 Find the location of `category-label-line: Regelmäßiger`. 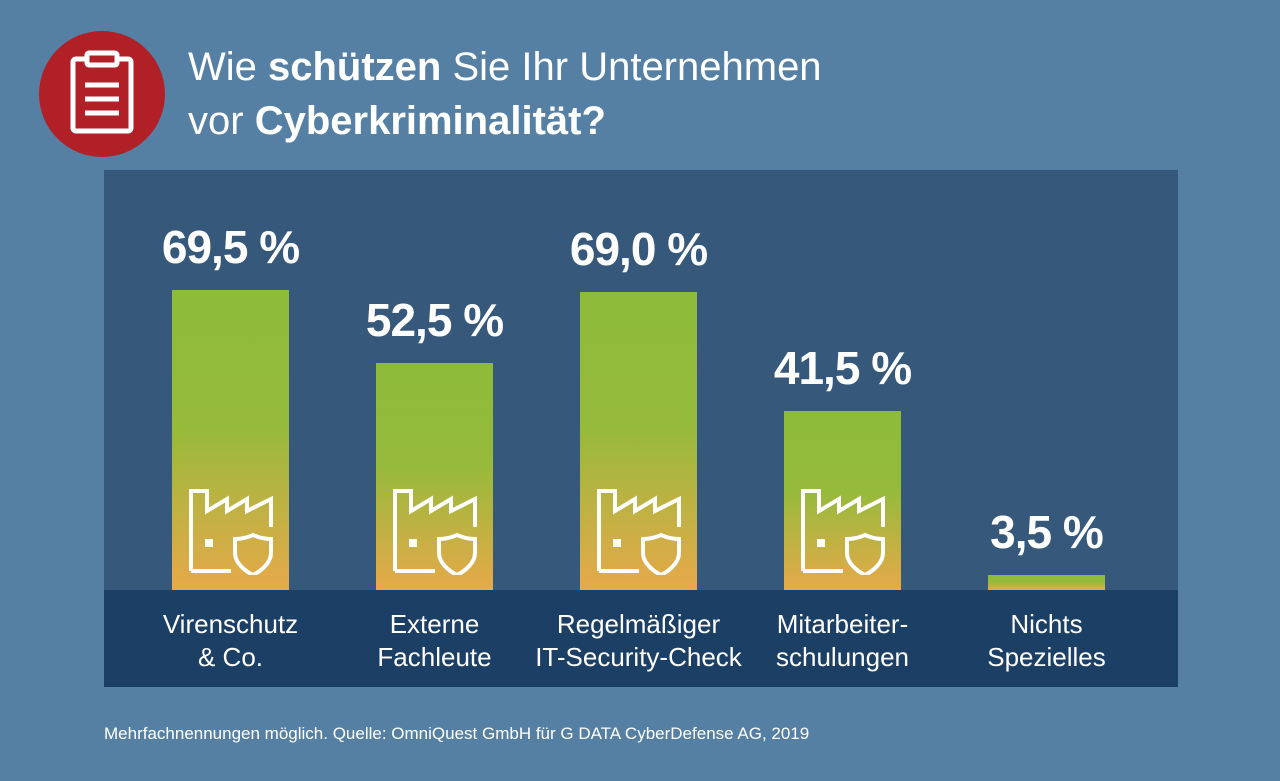

category-label-line: Regelmäßiger is located at coordinates (638, 624).